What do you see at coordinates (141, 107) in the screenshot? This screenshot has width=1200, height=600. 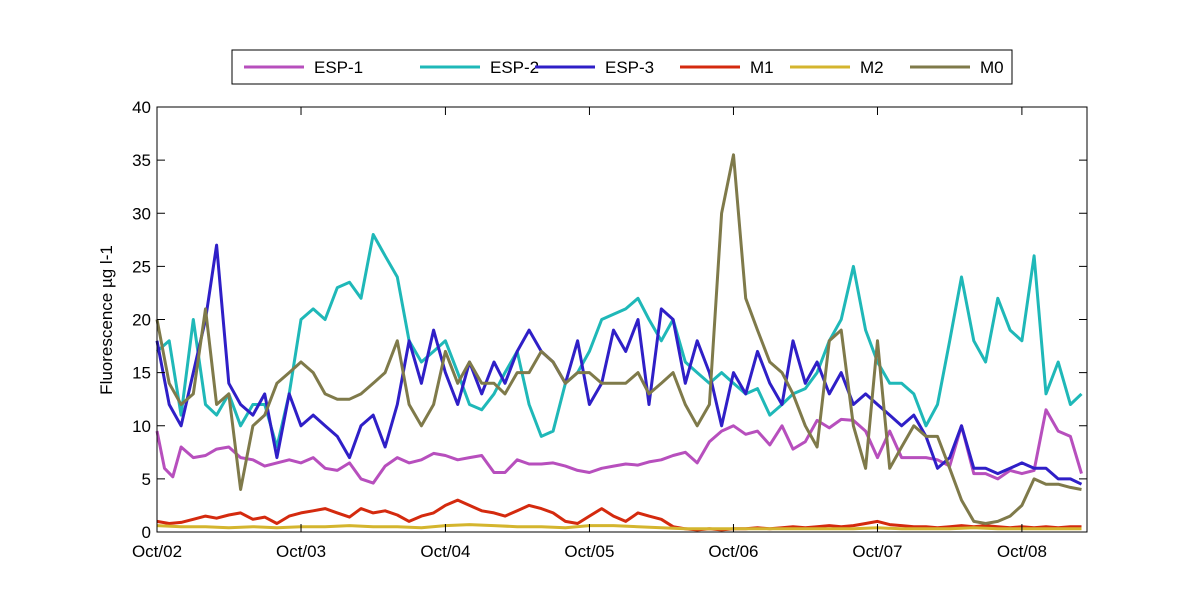 I see `y-tick-label: 40` at bounding box center [141, 107].